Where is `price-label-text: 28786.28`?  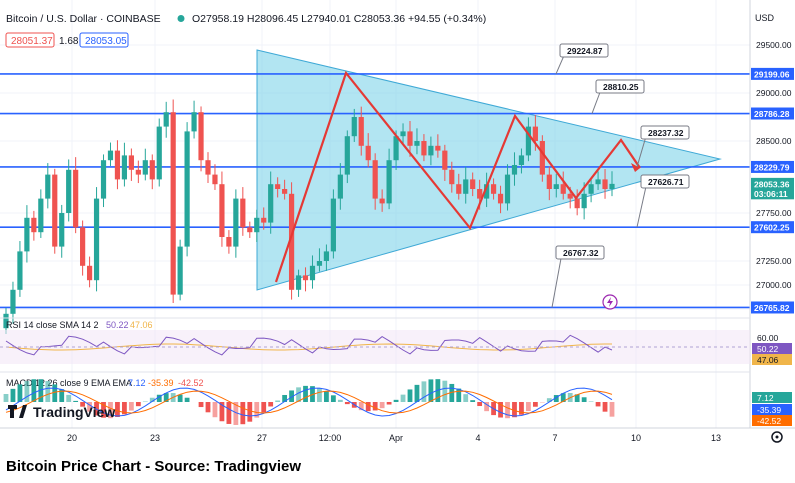 price-label-text: 28786.28 is located at coordinates (772, 114).